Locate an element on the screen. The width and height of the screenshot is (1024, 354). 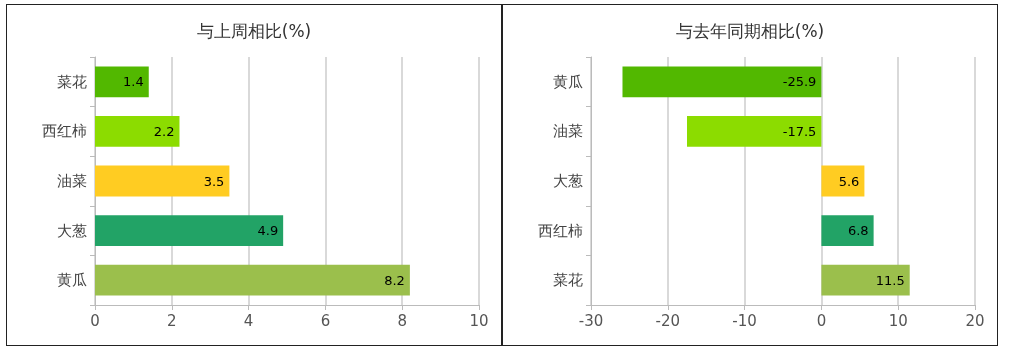
data-label: 3.5 is located at coordinates (214, 181).